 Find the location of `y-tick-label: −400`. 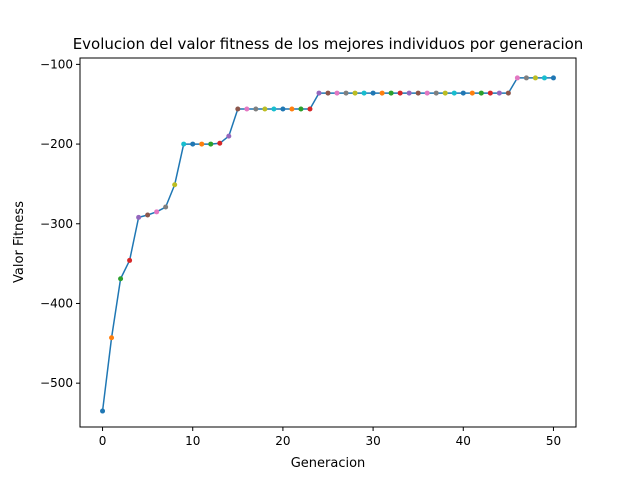

y-tick-label: −400 is located at coordinates (56, 303).